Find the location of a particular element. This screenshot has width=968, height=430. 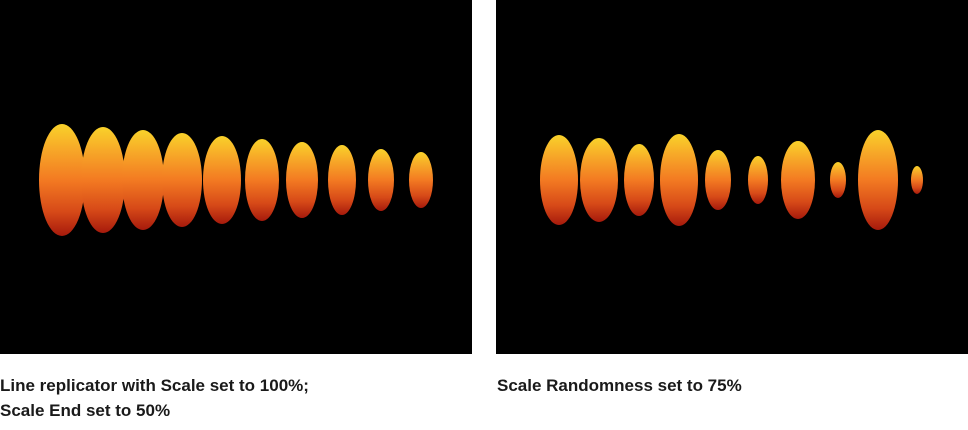

caption-line: Scale End set to 50% is located at coordinates (85, 410).